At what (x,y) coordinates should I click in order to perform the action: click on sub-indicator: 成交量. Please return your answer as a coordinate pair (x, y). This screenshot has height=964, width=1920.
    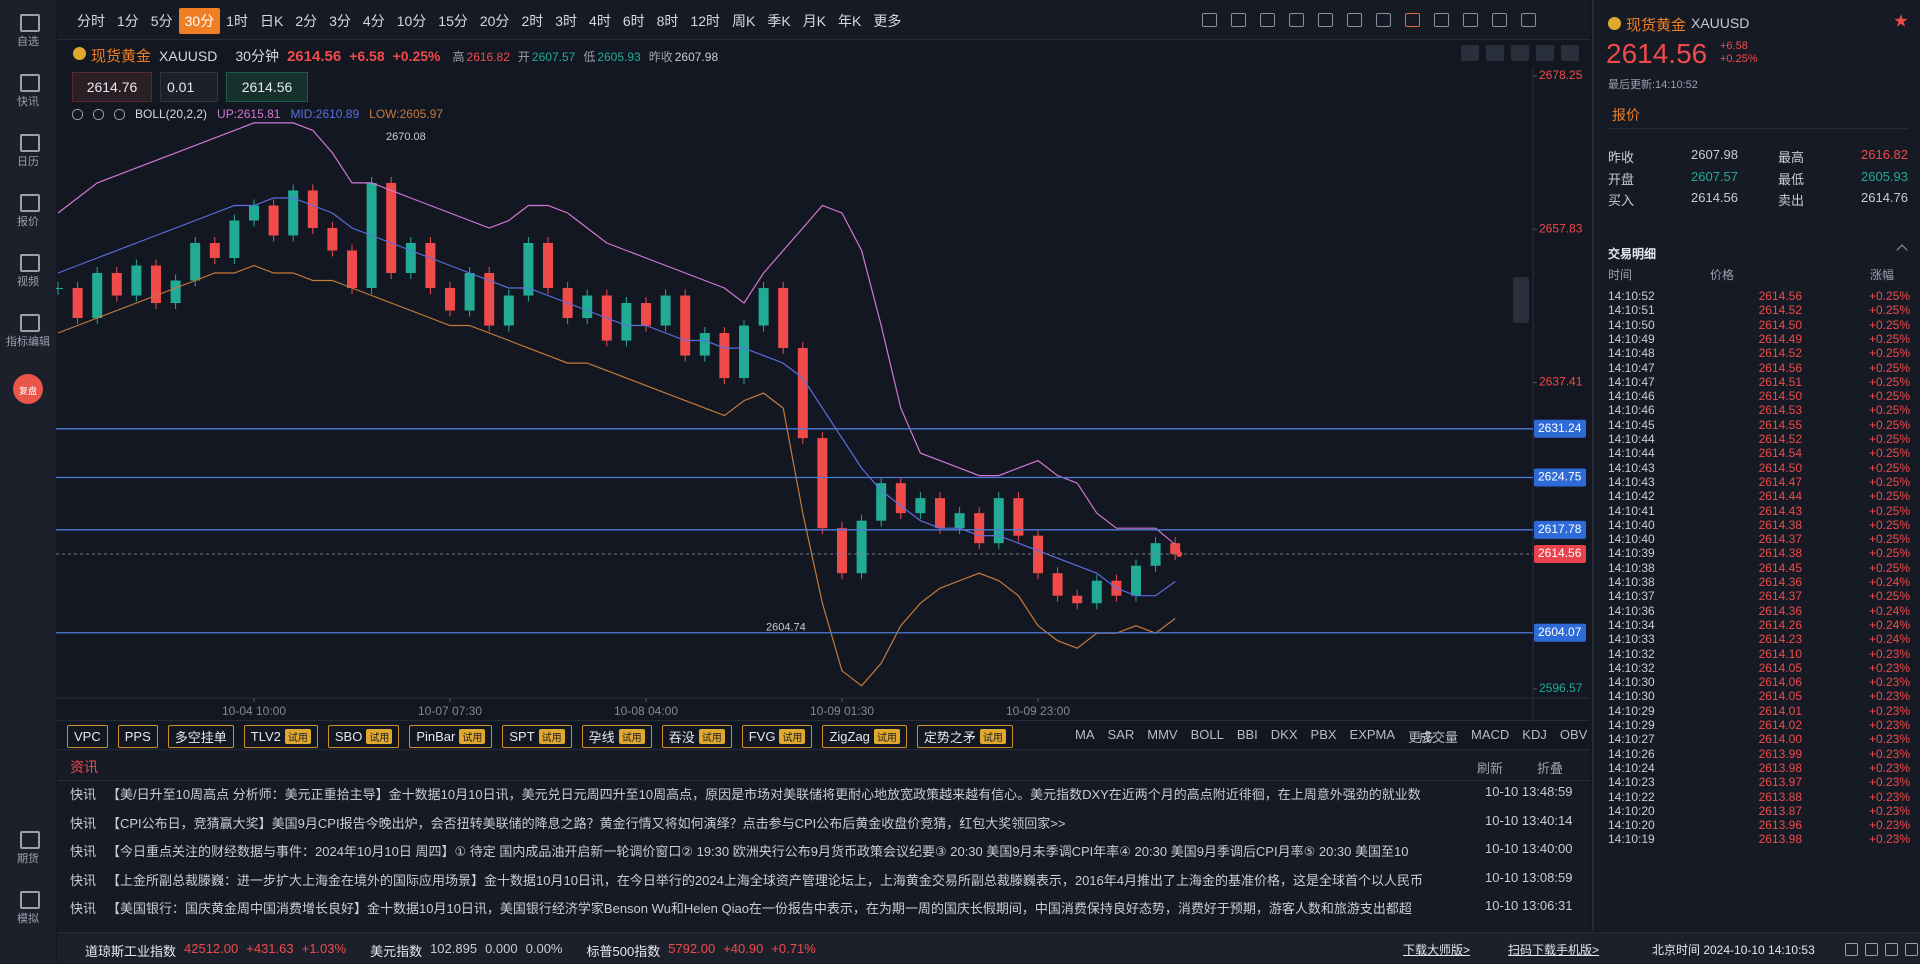
    Looking at the image, I should click on (1439, 737).